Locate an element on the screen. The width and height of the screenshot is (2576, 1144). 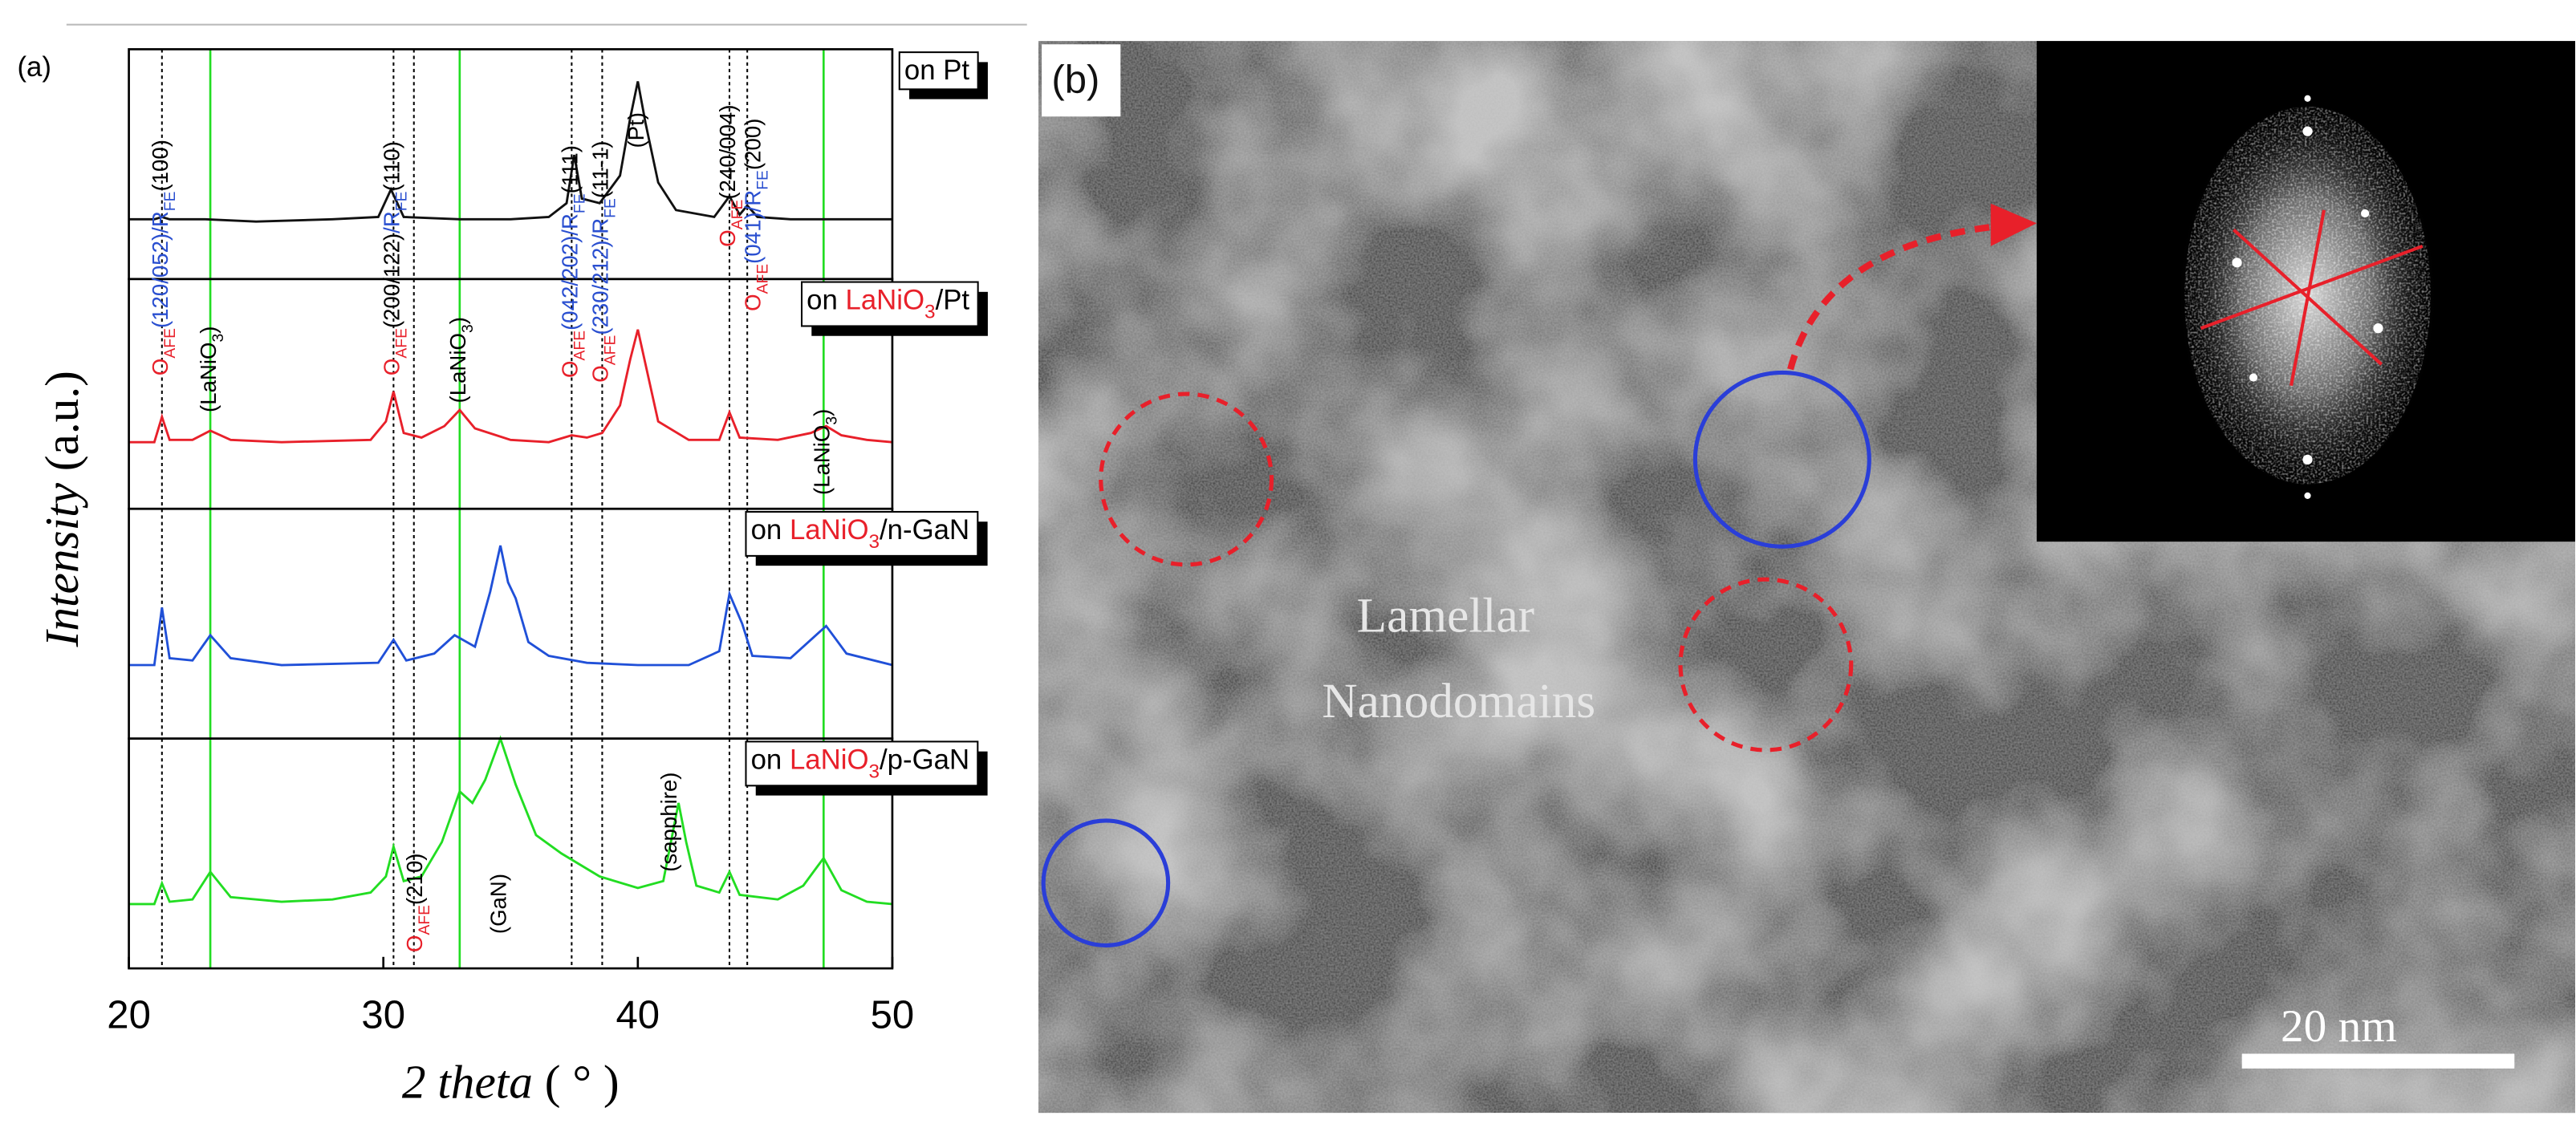
peak-label: OAFE(120/052)/RFE(100) is located at coordinates (163, 257).